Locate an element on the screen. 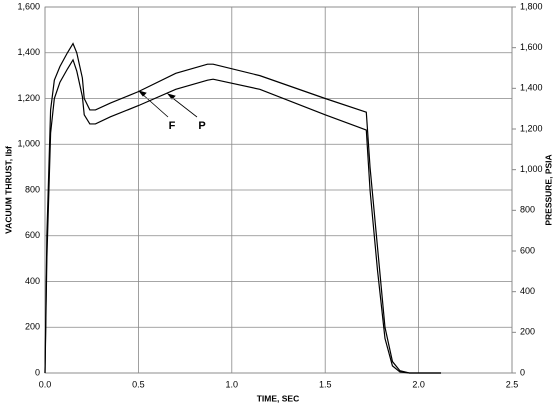  y-tick-label: 1,000 is located at coordinates (28, 144).